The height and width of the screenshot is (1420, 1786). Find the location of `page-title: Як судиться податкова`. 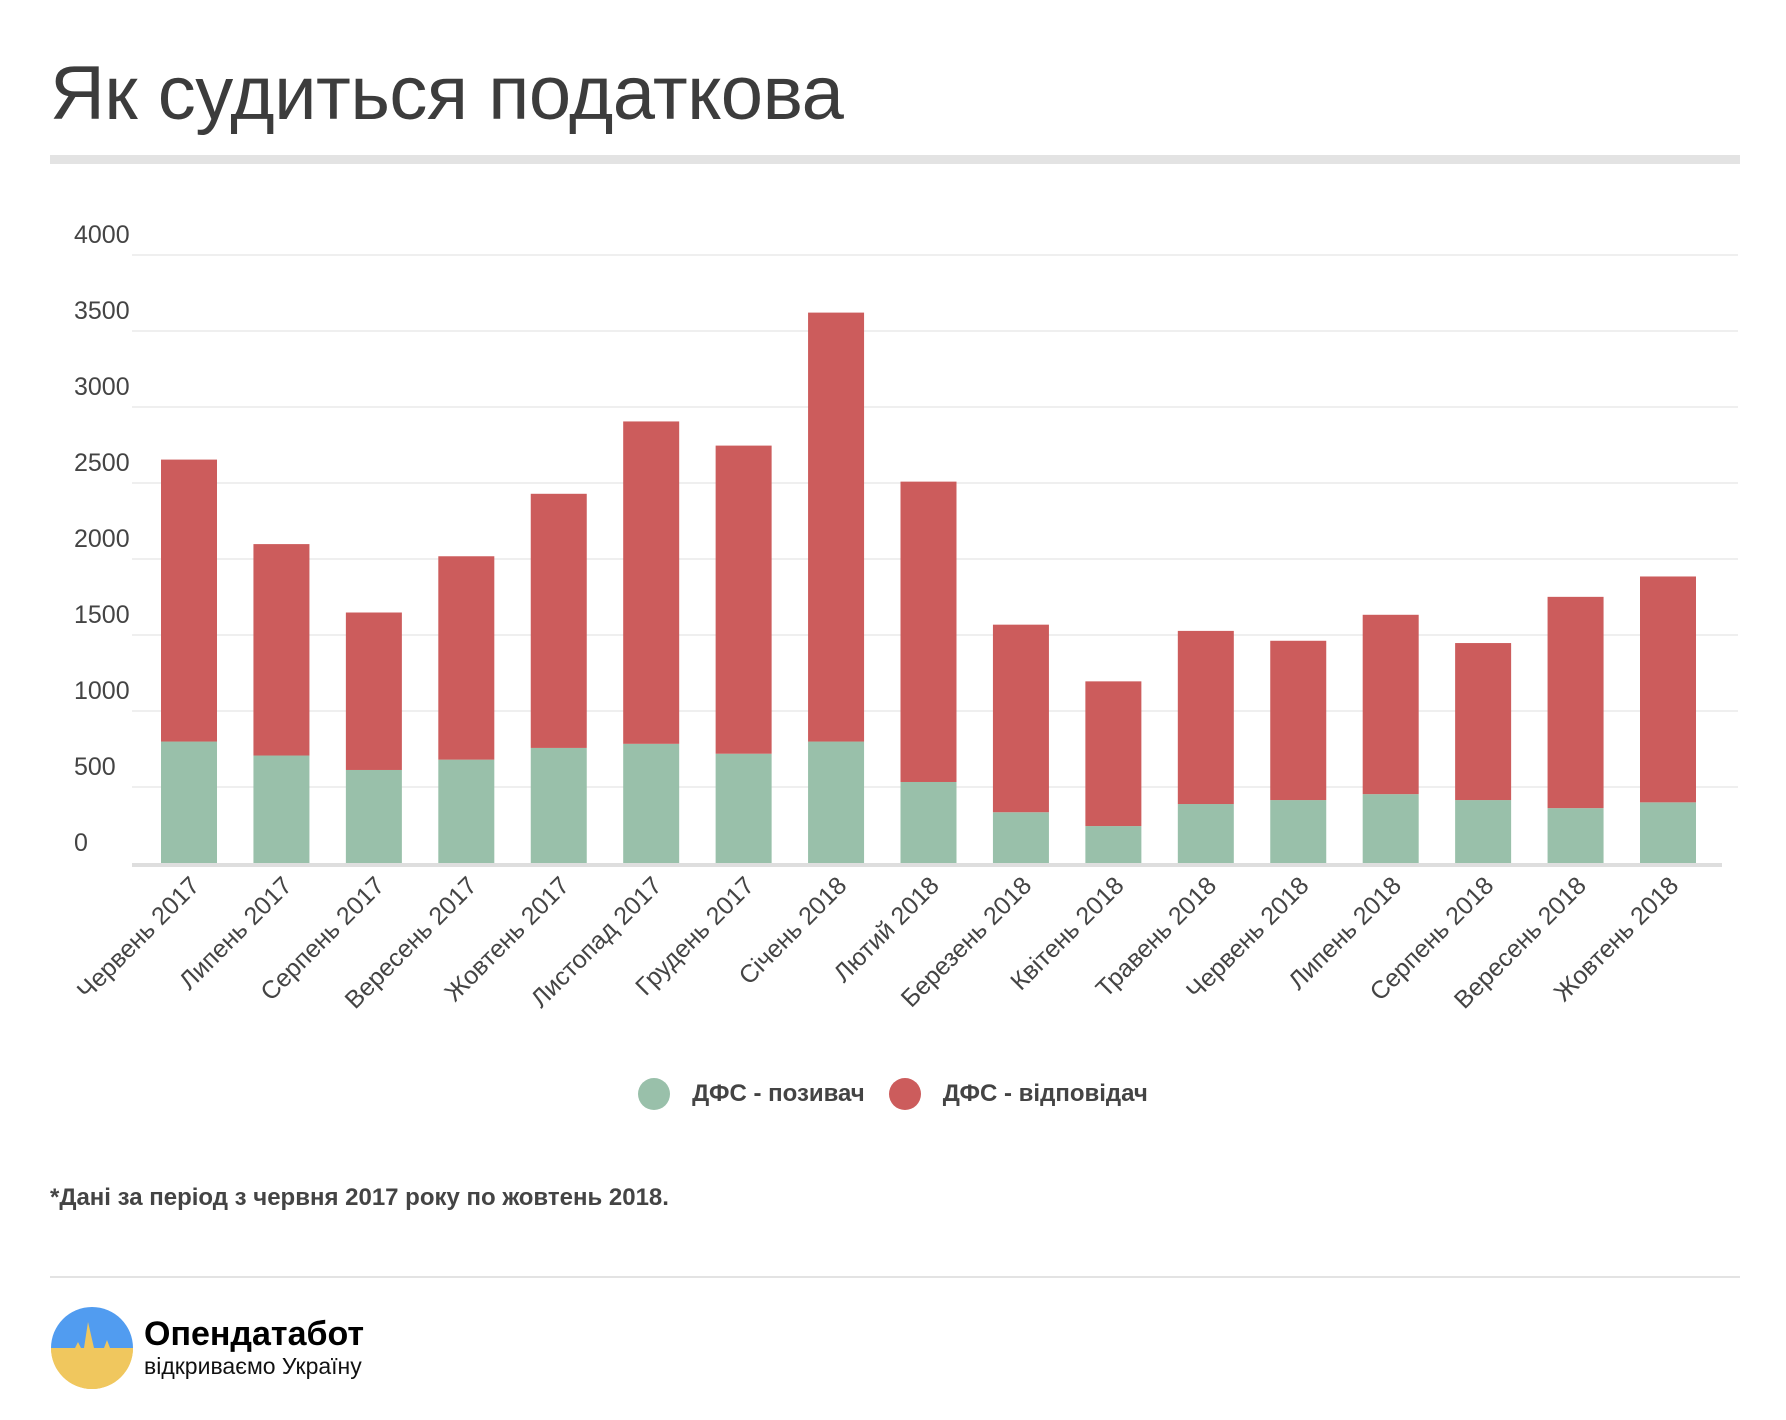

page-title: Як судиться податкова is located at coordinates (447, 93).